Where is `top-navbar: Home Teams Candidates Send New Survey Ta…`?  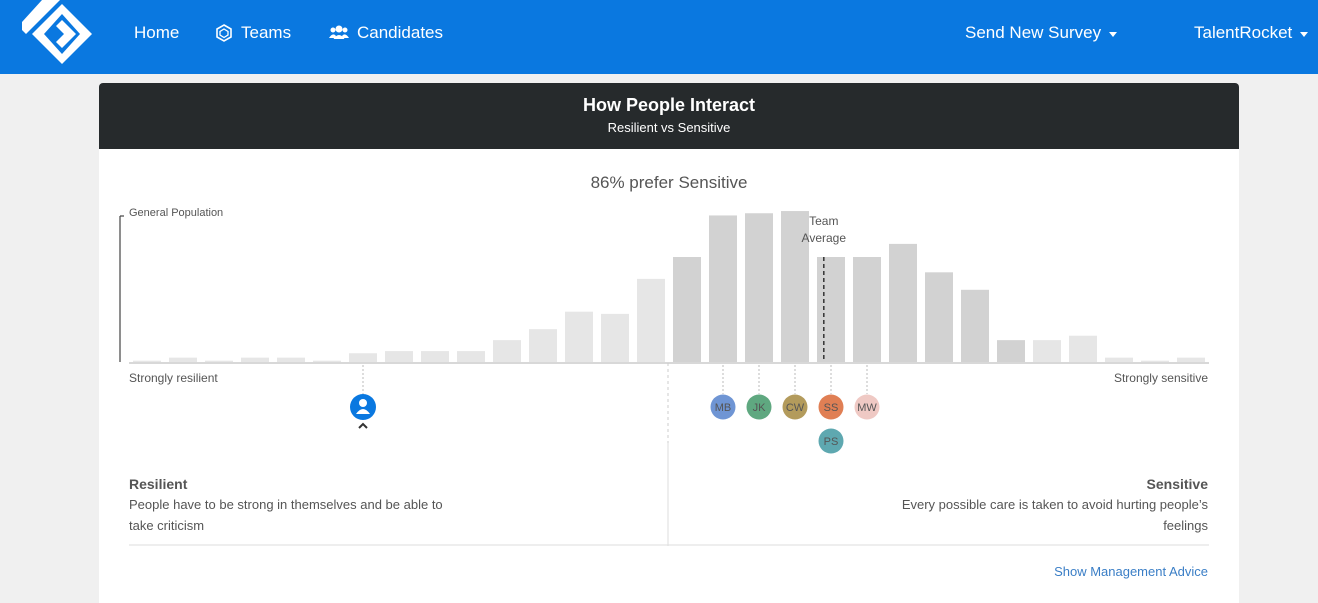
top-navbar: Home Teams Candidates Send New Survey Ta… is located at coordinates (659, 37).